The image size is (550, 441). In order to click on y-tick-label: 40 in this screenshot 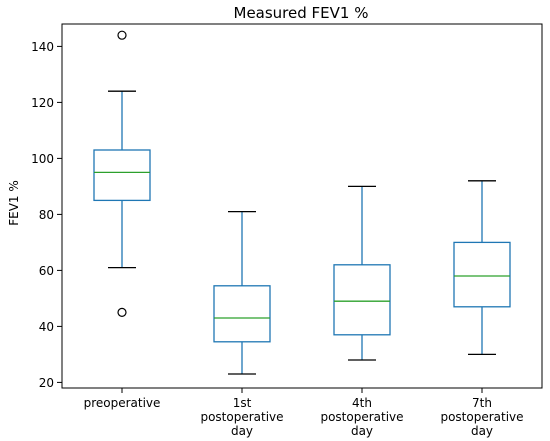, I will do `click(46, 327)`.